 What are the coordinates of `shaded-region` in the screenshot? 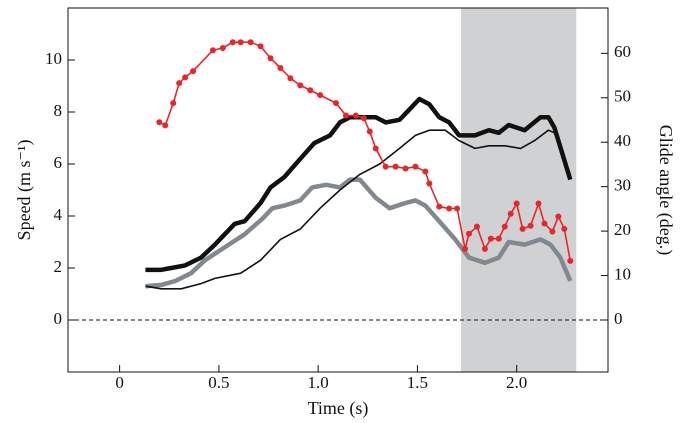 It's located at (519, 190).